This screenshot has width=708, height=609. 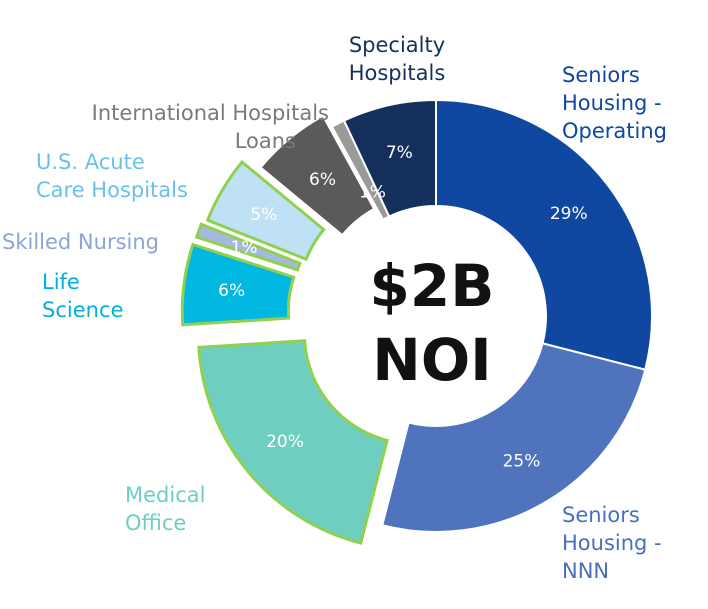 What do you see at coordinates (263, 215) in the screenshot?
I see `pct-label-u-s-acute-care-hospitals: 5%` at bounding box center [263, 215].